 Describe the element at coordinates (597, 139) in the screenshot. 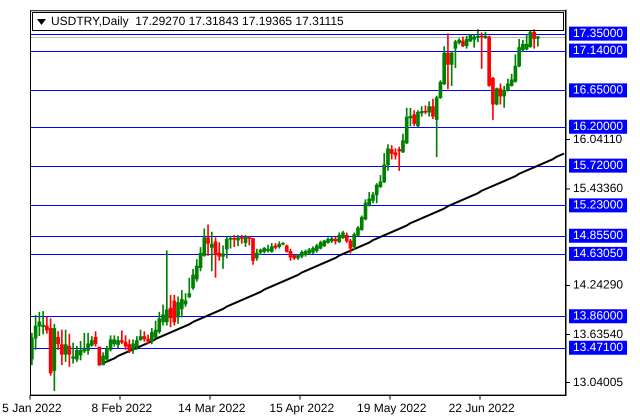

I see `y-tick-label: 16.04110` at that location.